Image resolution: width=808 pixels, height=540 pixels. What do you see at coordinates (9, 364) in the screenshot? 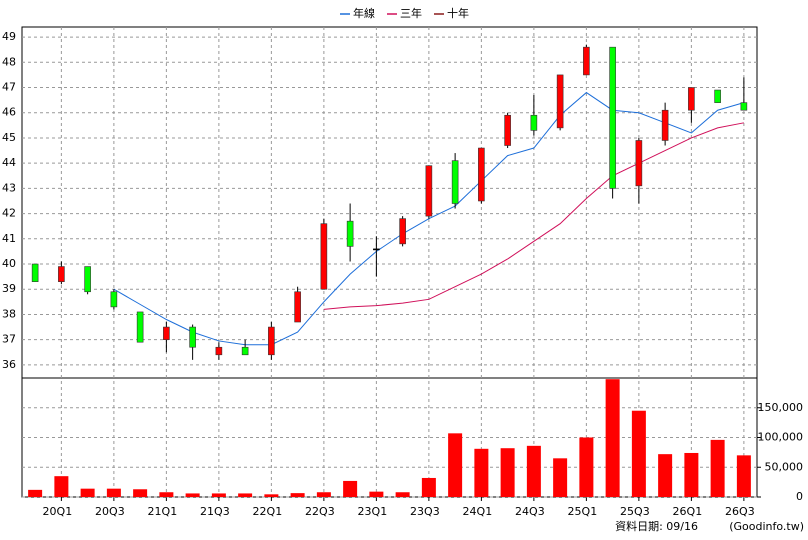
I see `y-tick-label: 36` at bounding box center [9, 364].